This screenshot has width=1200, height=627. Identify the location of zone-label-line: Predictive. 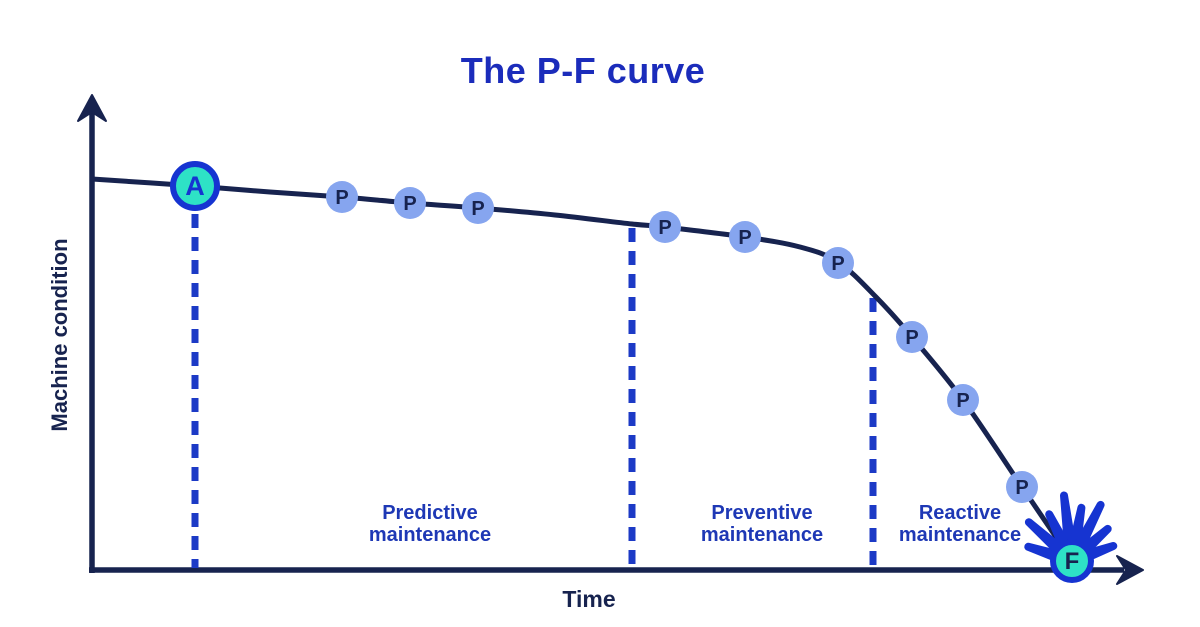
(430, 513).